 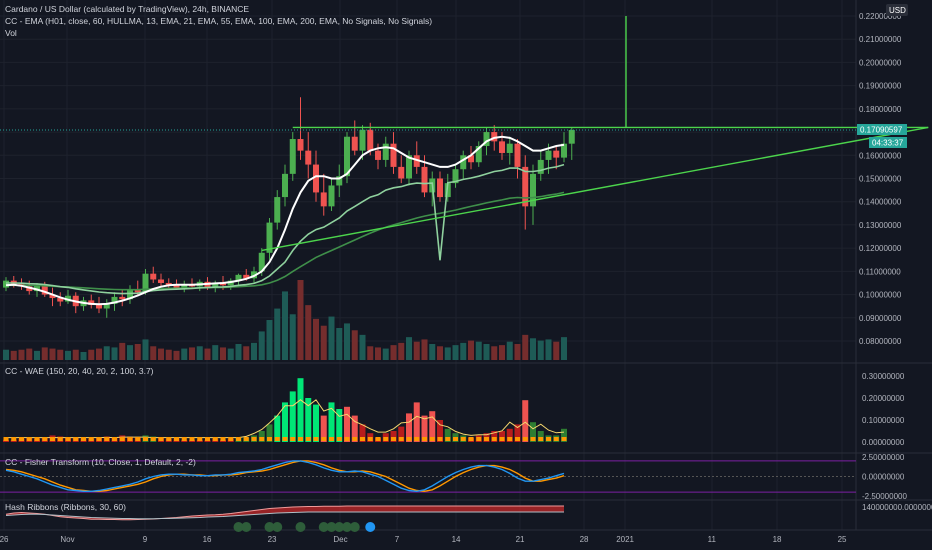 I want to click on wae-pane, so click(x=285, y=410).